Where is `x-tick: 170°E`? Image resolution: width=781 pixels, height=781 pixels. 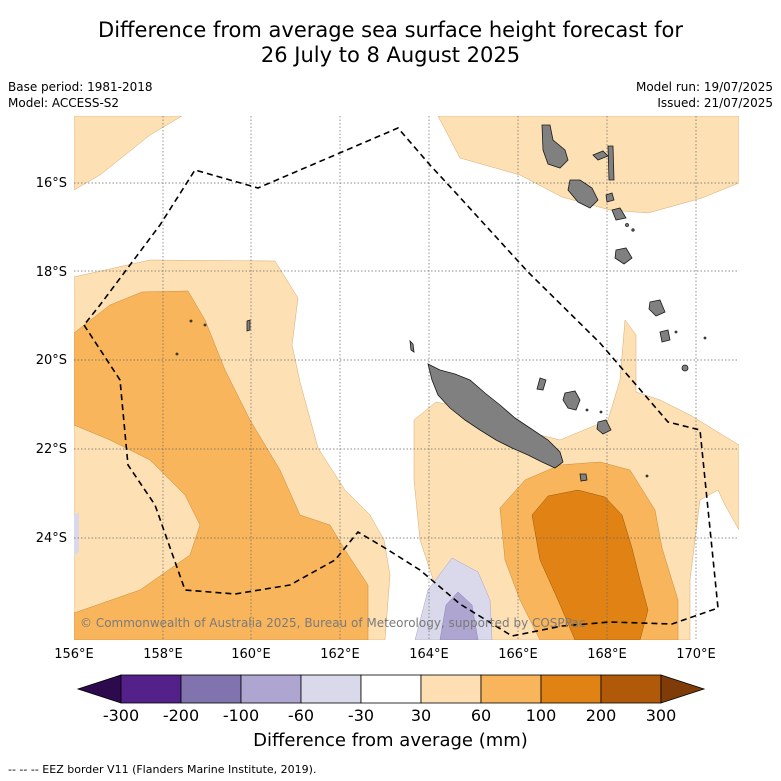 x-tick: 170°E is located at coordinates (696, 654).